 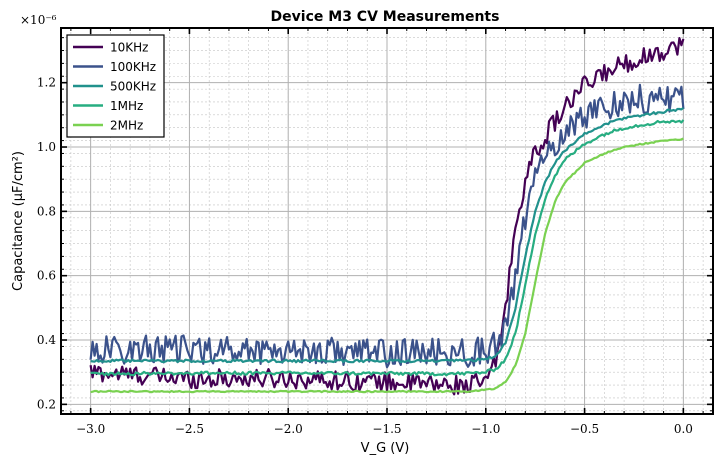 I want to click on x-axis-label: V_G (V), so click(x=385, y=448).